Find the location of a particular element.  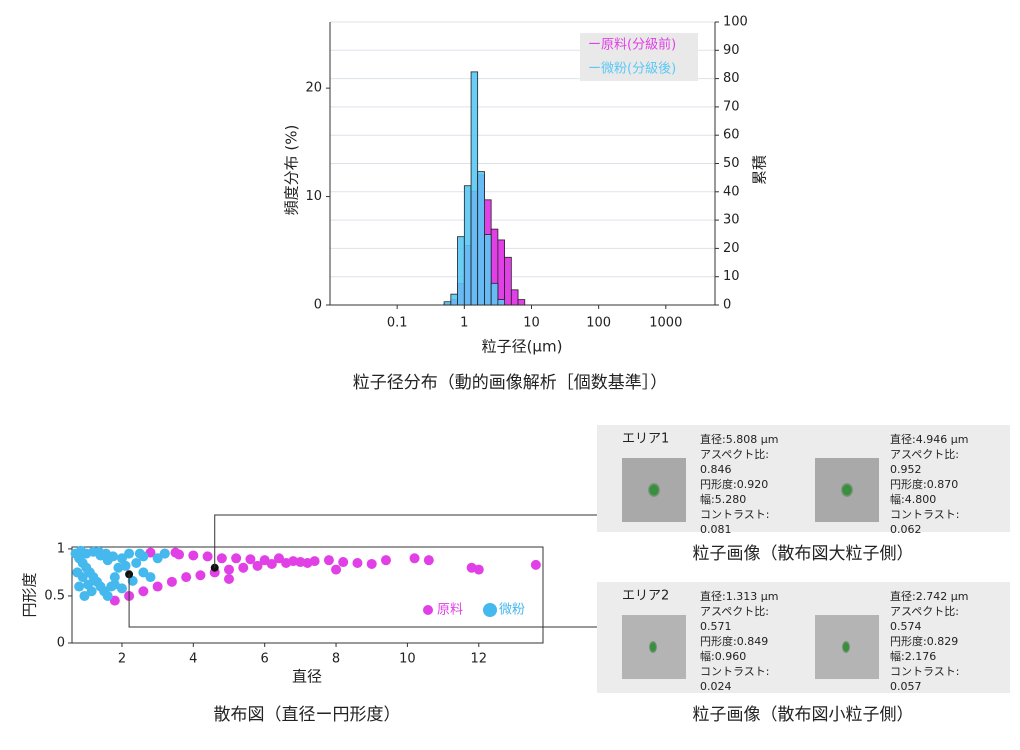

y-tick-label: 0.5 is located at coordinates (54, 595).